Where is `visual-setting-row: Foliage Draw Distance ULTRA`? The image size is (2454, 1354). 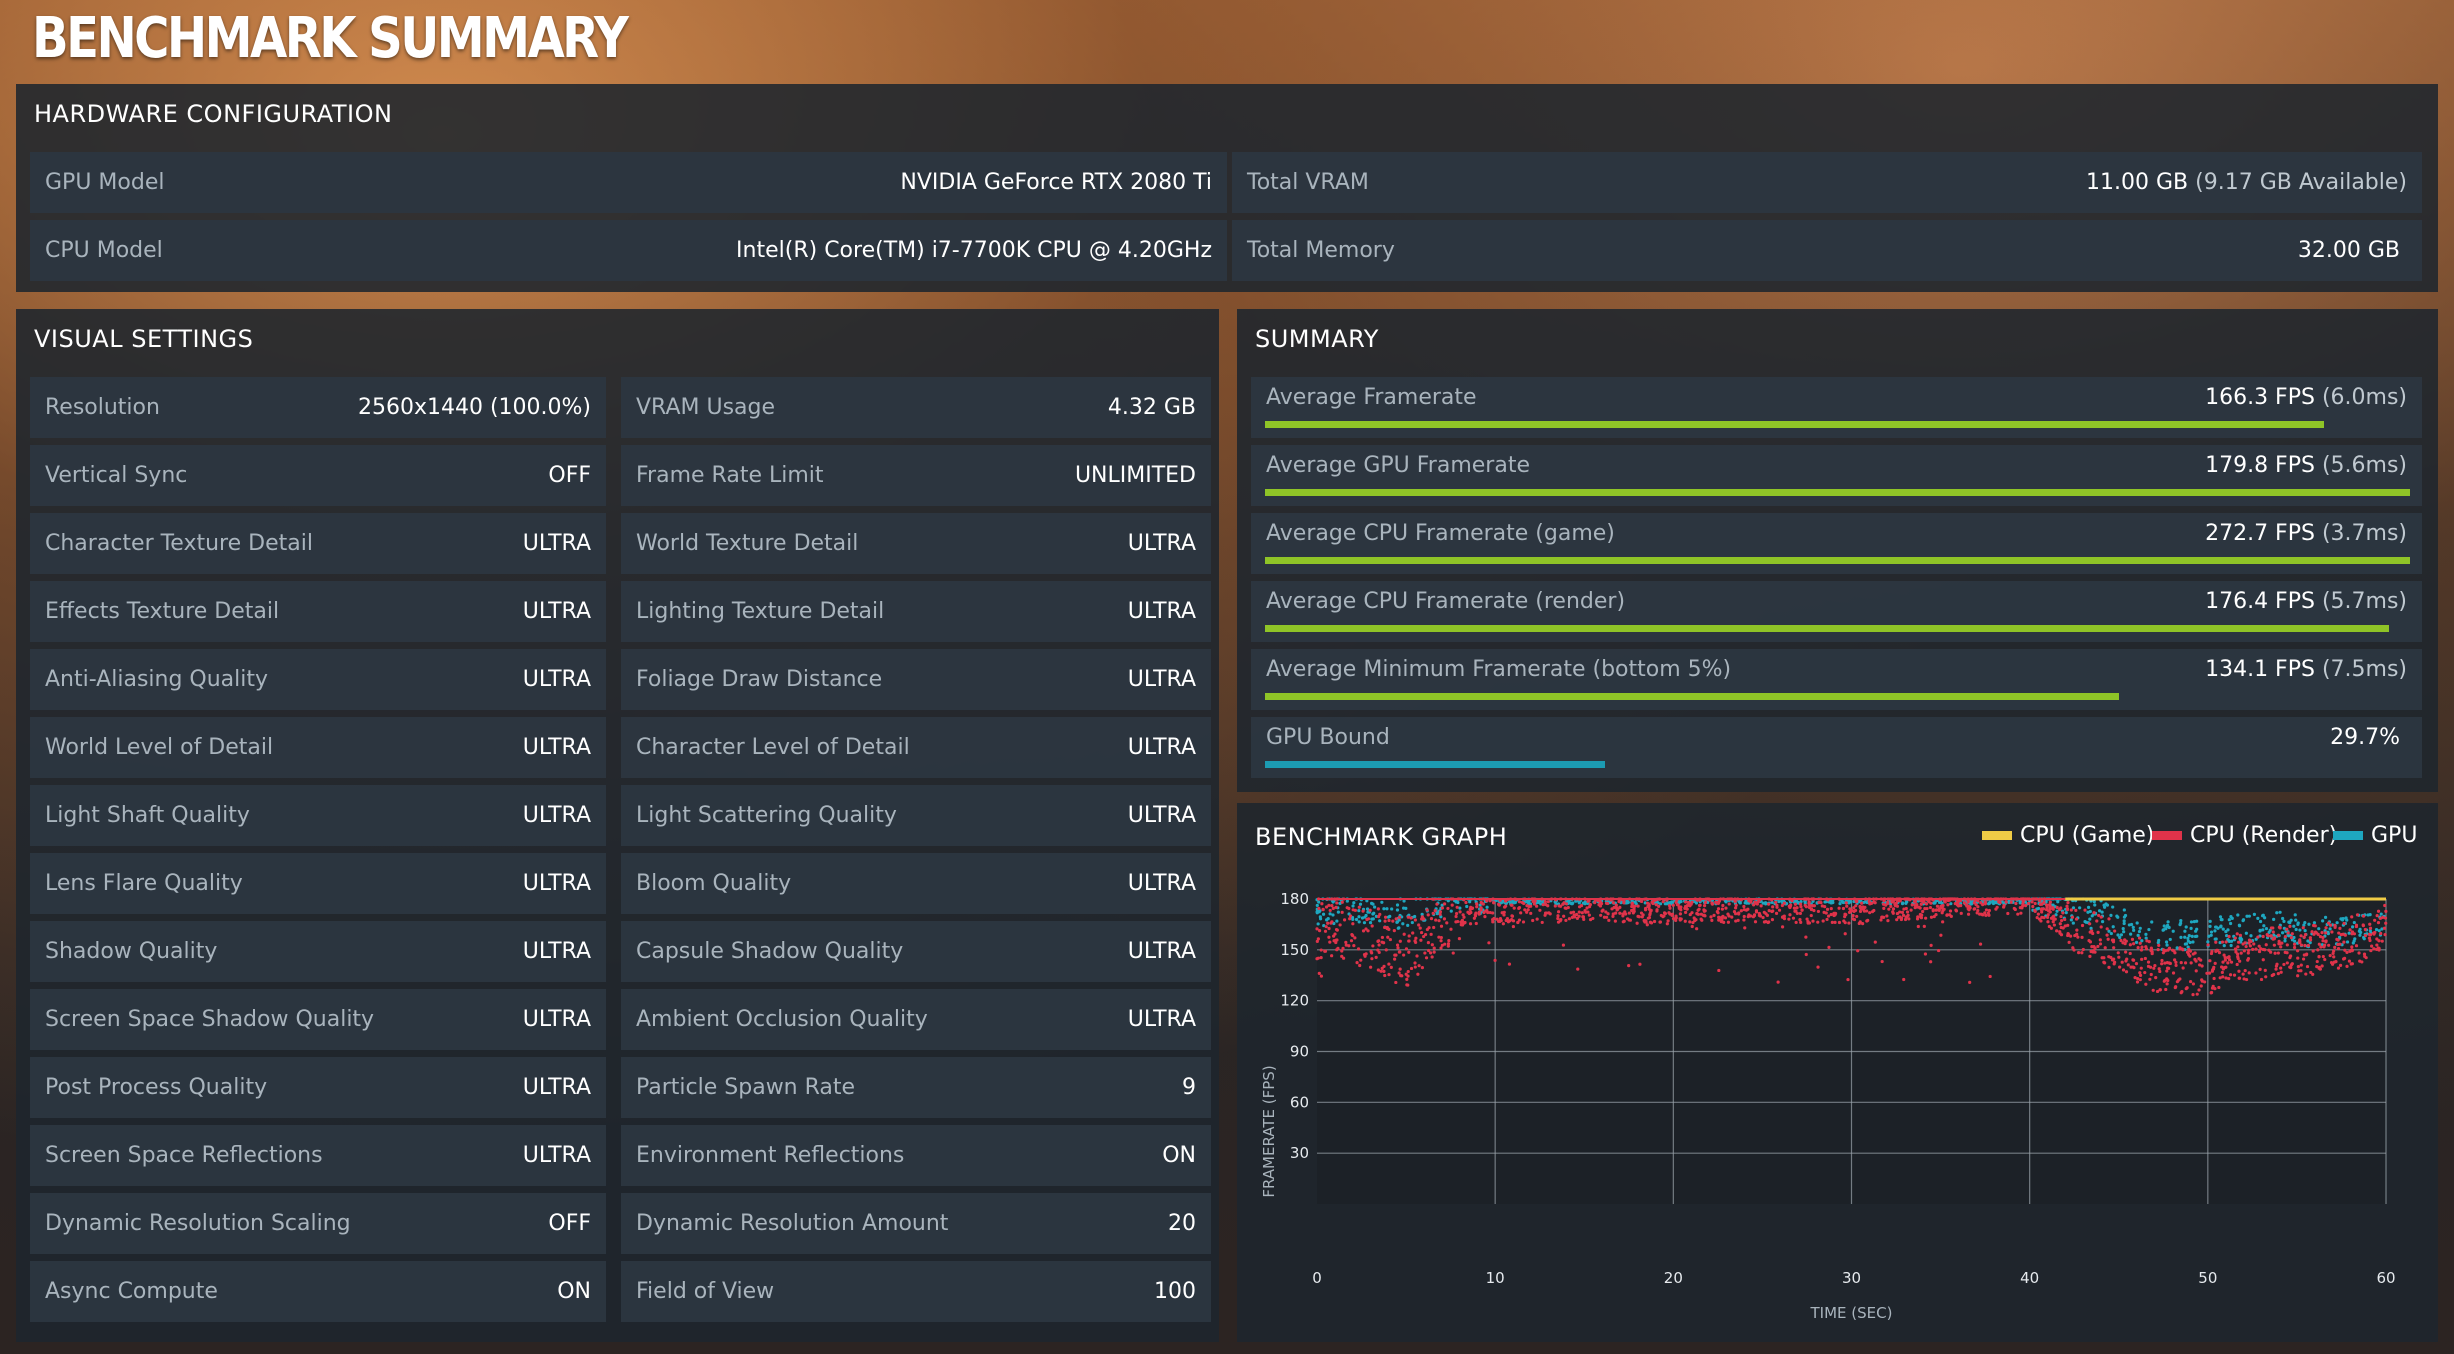
visual-setting-row: Foliage Draw Distance ULTRA is located at coordinates (916, 679).